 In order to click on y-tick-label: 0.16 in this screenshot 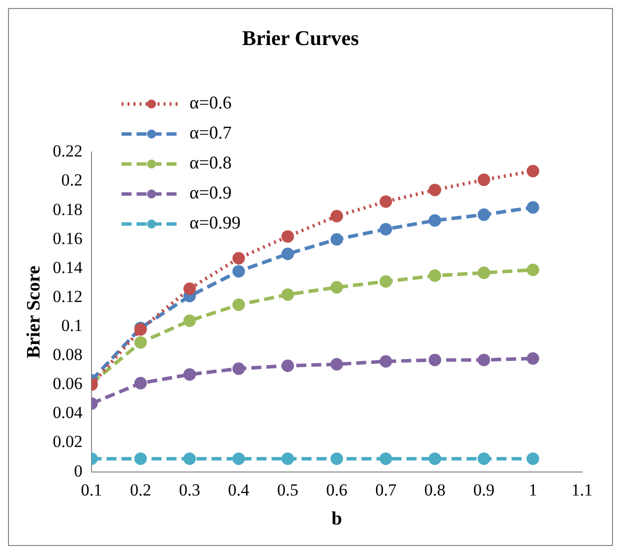, I will do `click(67, 238)`.